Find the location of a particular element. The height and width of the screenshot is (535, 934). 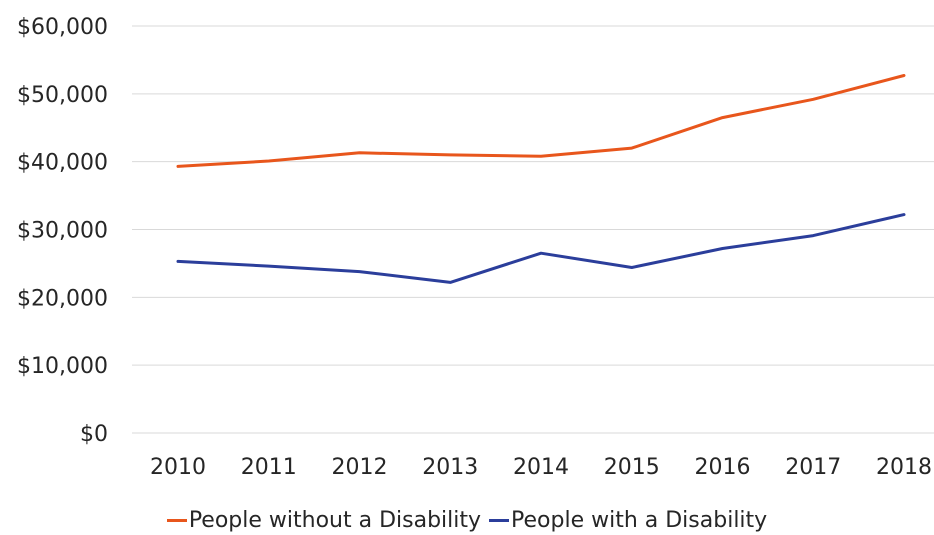

x-tick-label: 2018 is located at coordinates (904, 467).